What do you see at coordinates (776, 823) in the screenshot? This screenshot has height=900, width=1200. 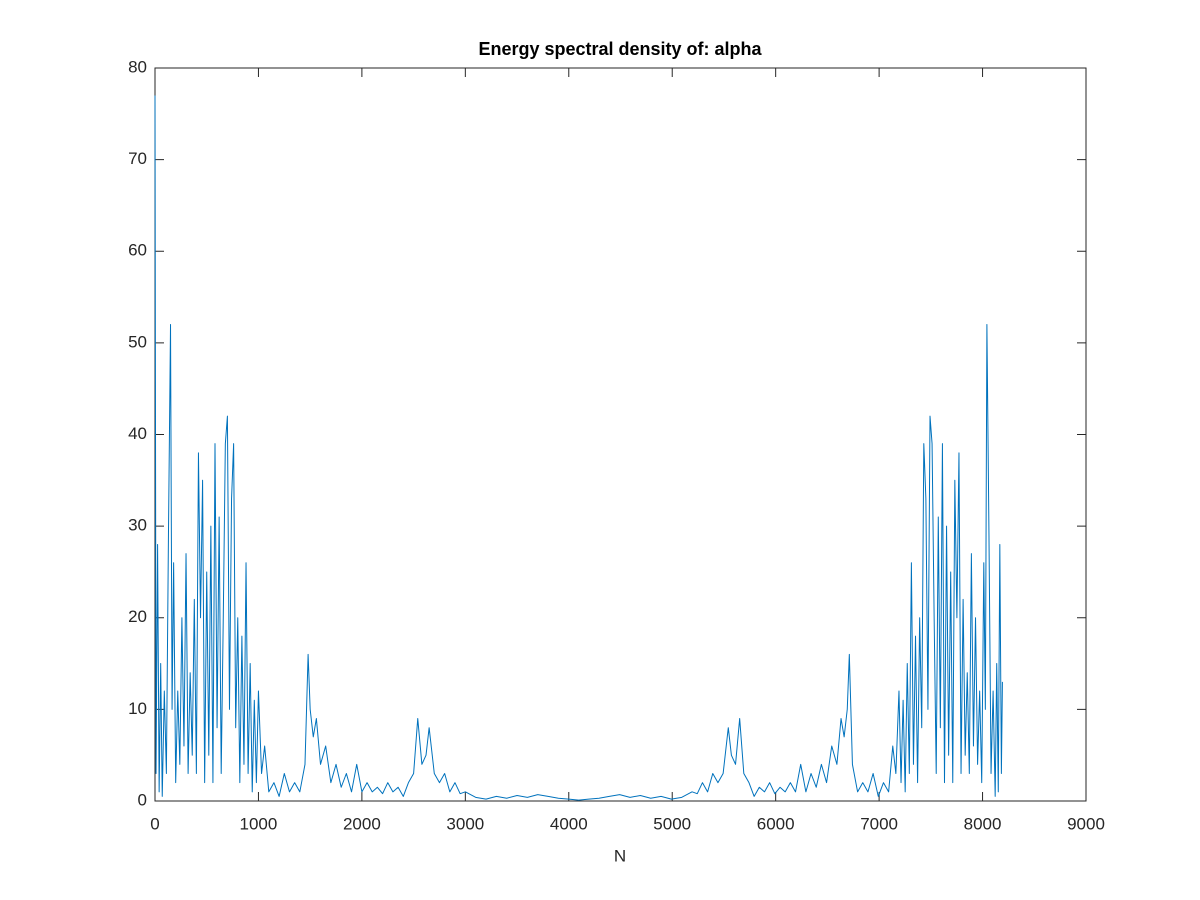 I see `x-tick-label: 6000` at bounding box center [776, 823].